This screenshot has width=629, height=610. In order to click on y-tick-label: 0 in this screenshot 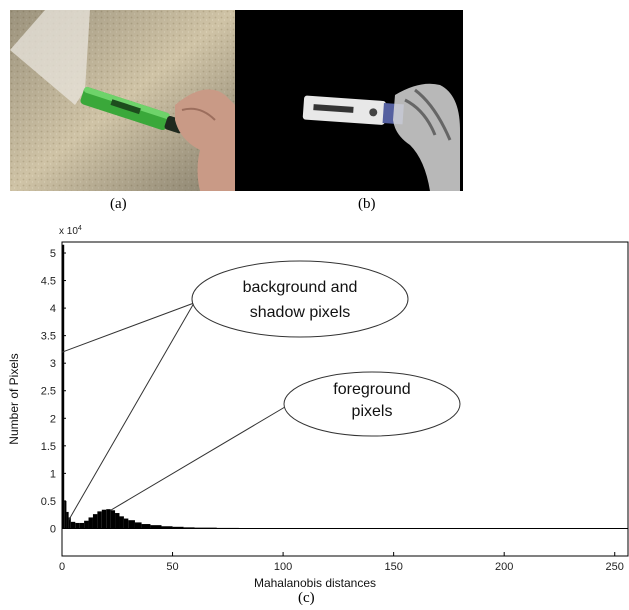, I will do `click(53, 529)`.